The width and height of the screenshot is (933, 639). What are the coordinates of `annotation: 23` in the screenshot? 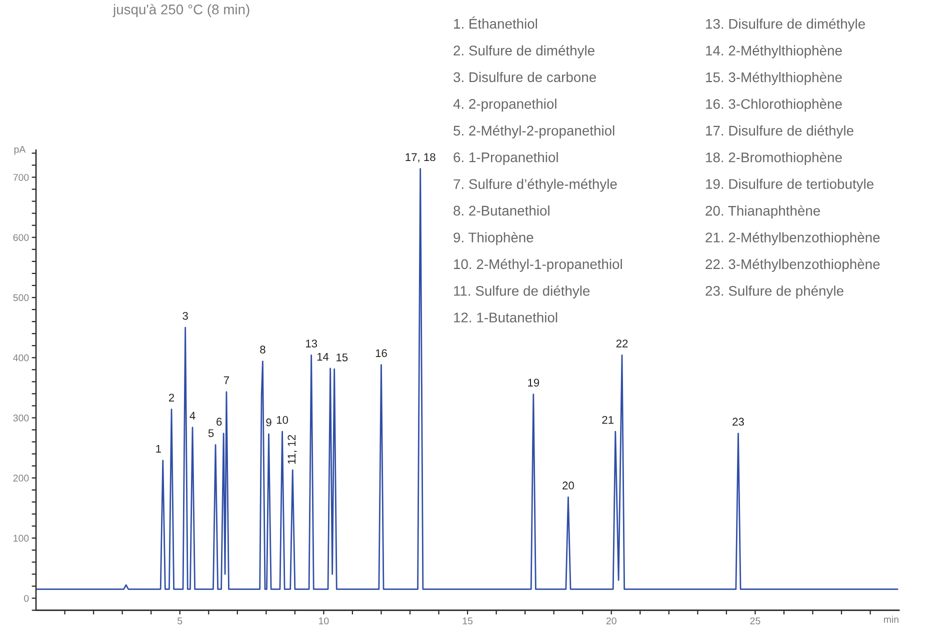 It's located at (738, 422).